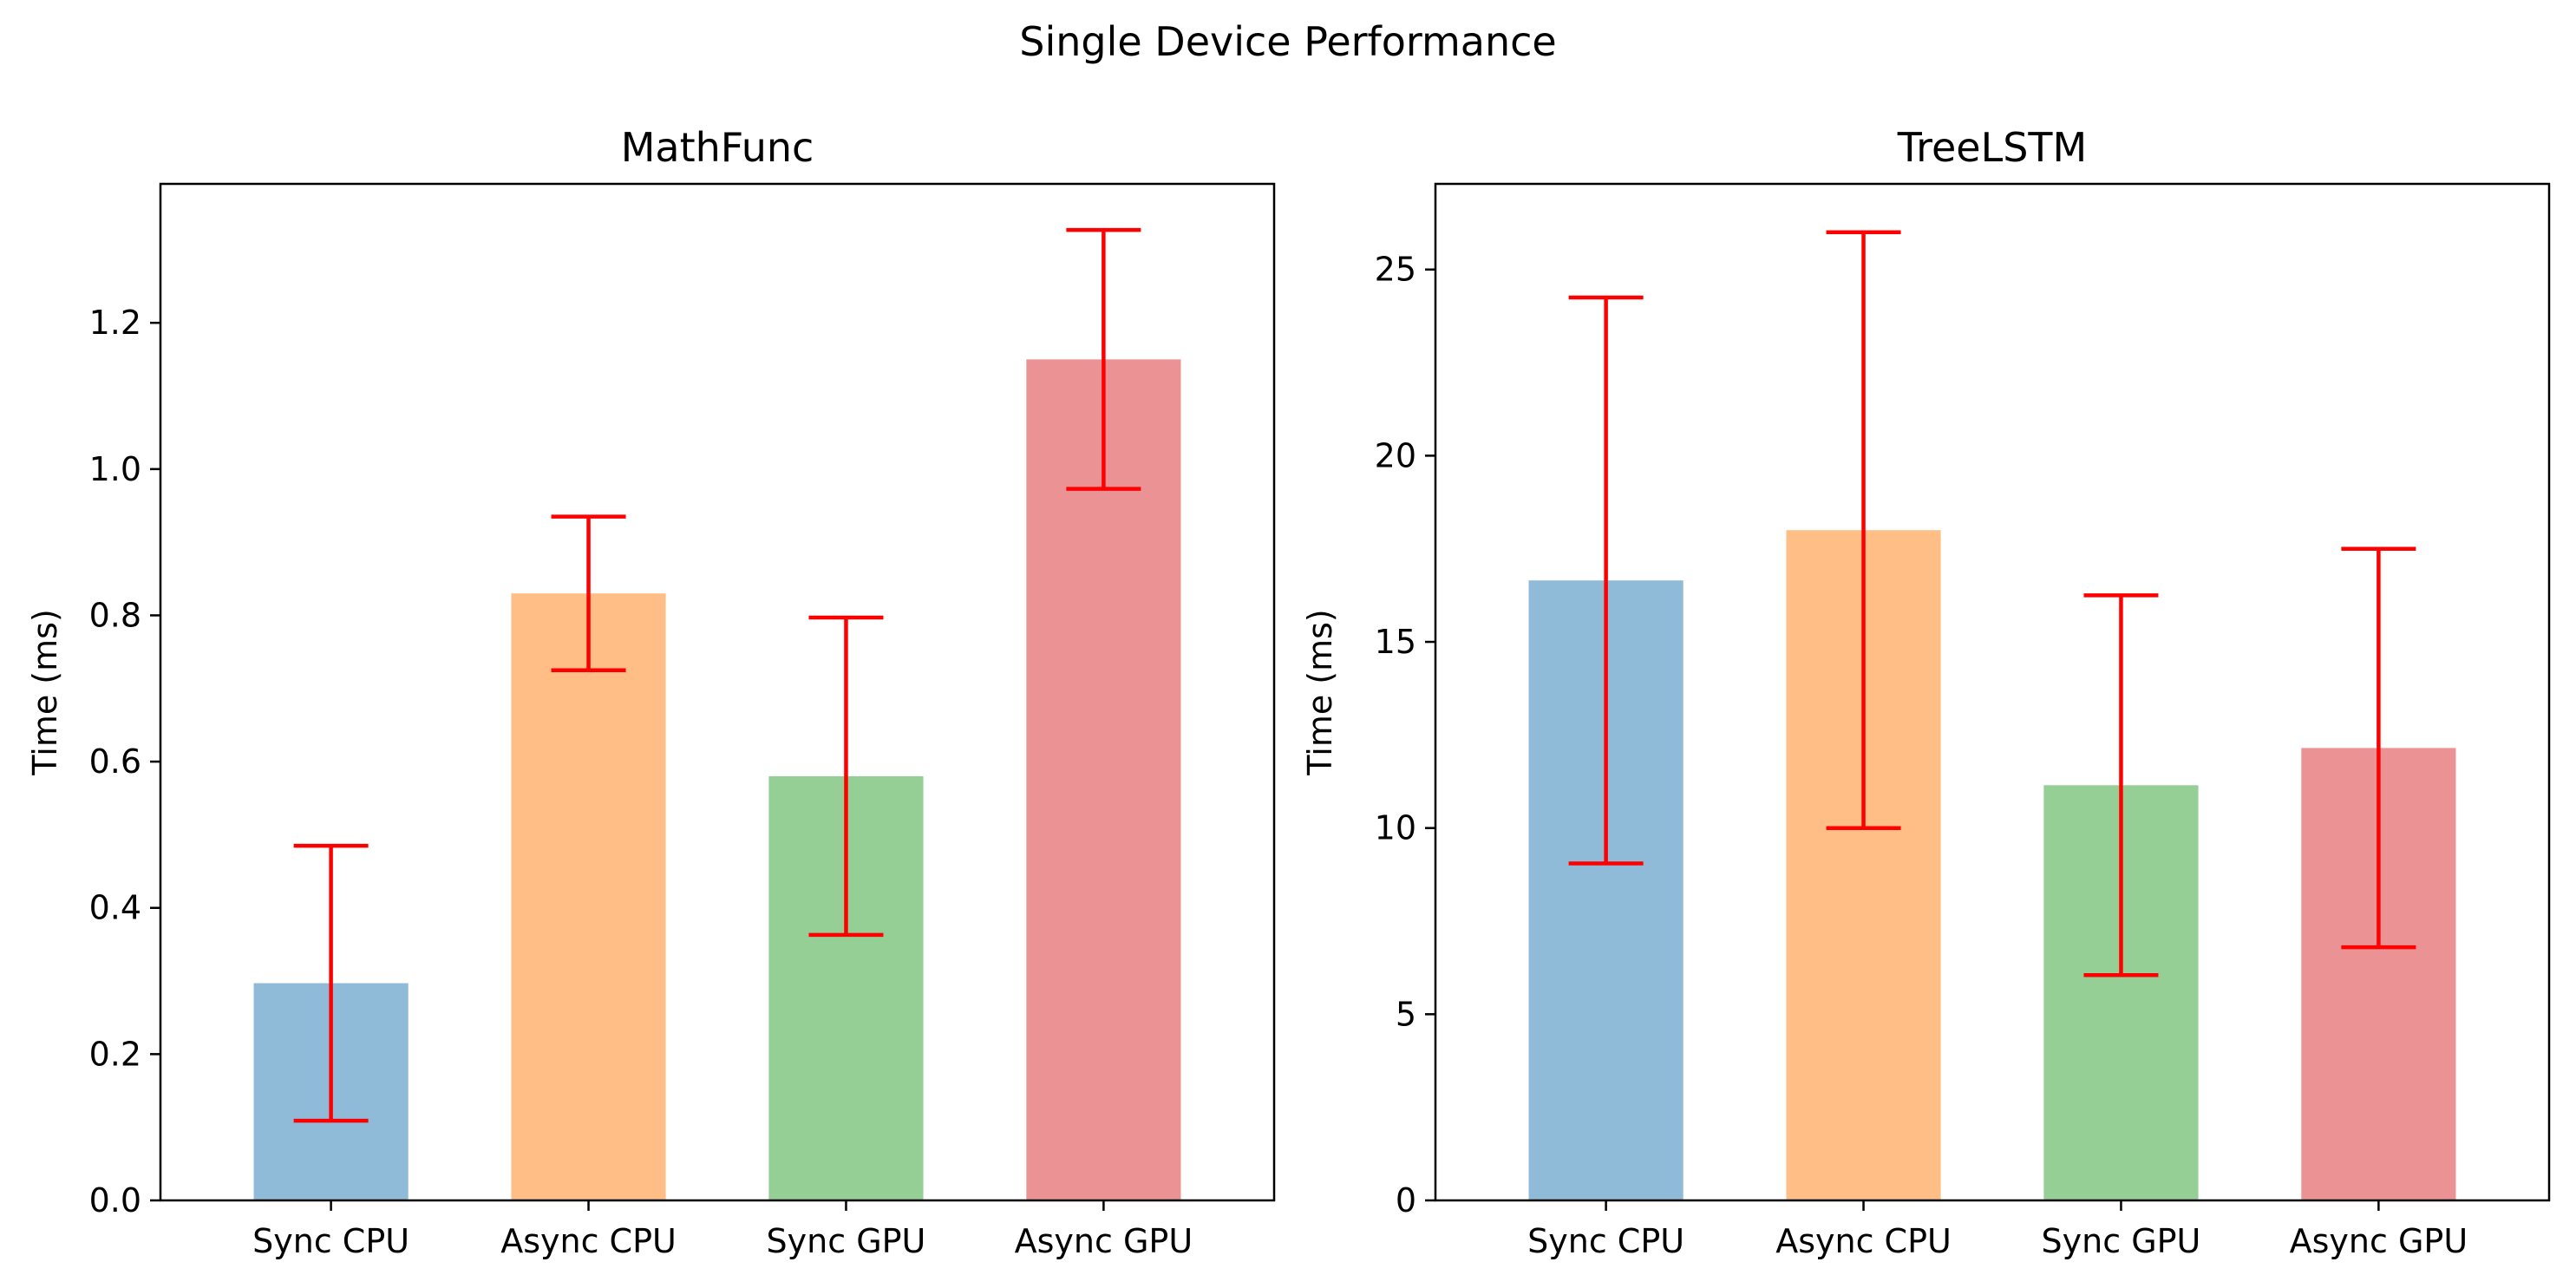 This screenshot has width=2576, height=1288. I want to click on mathfunc-errorbar-async-cpu, so click(588, 593).